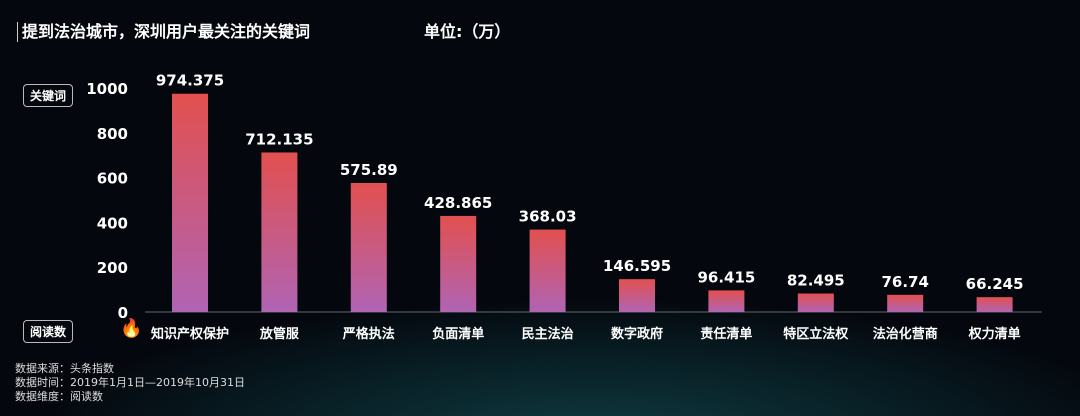  Describe the element at coordinates (163, 32) in the screenshot. I see `chart-title: 提到法治城市，深圳用户最关注的关键词` at that location.